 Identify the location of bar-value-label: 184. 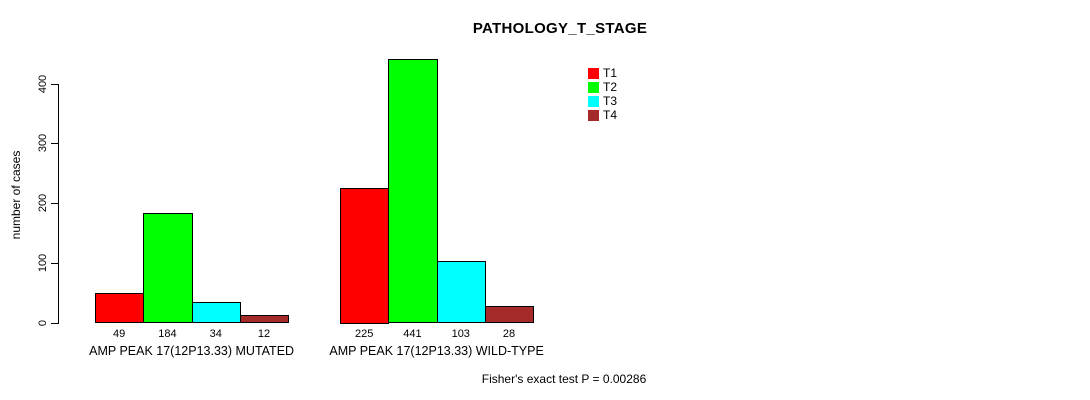
(167, 334).